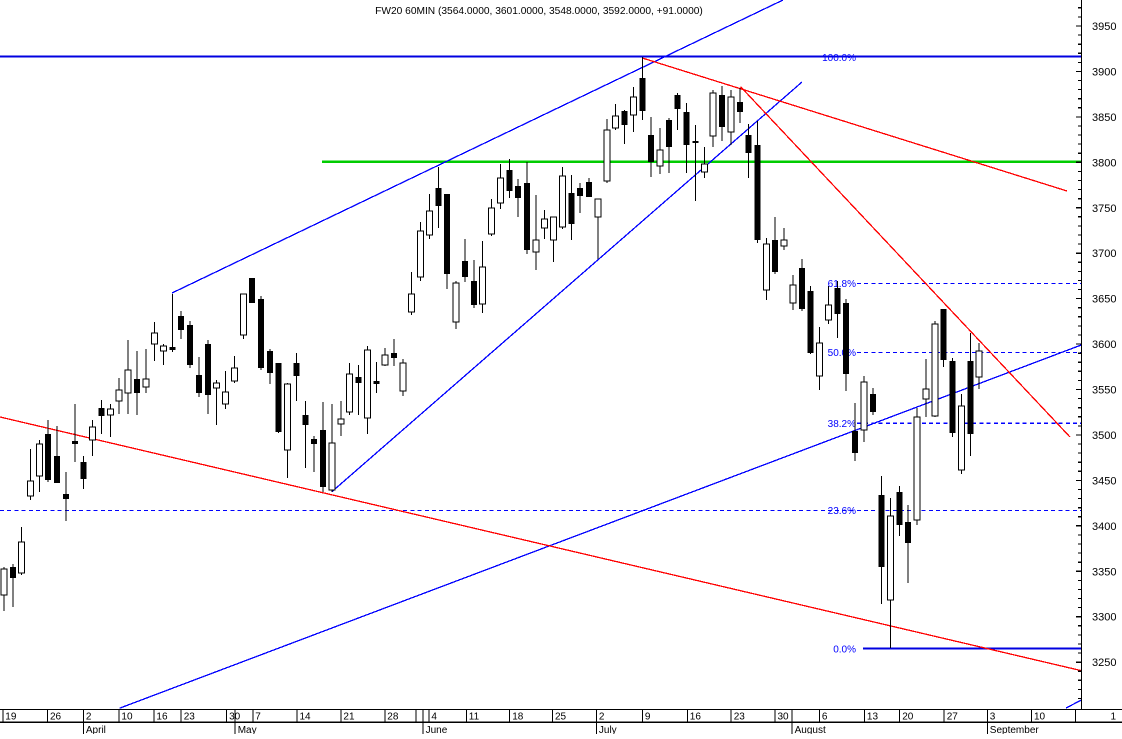  What do you see at coordinates (842, 353) in the screenshot?
I see `svg-text: 50.0%` at bounding box center [842, 353].